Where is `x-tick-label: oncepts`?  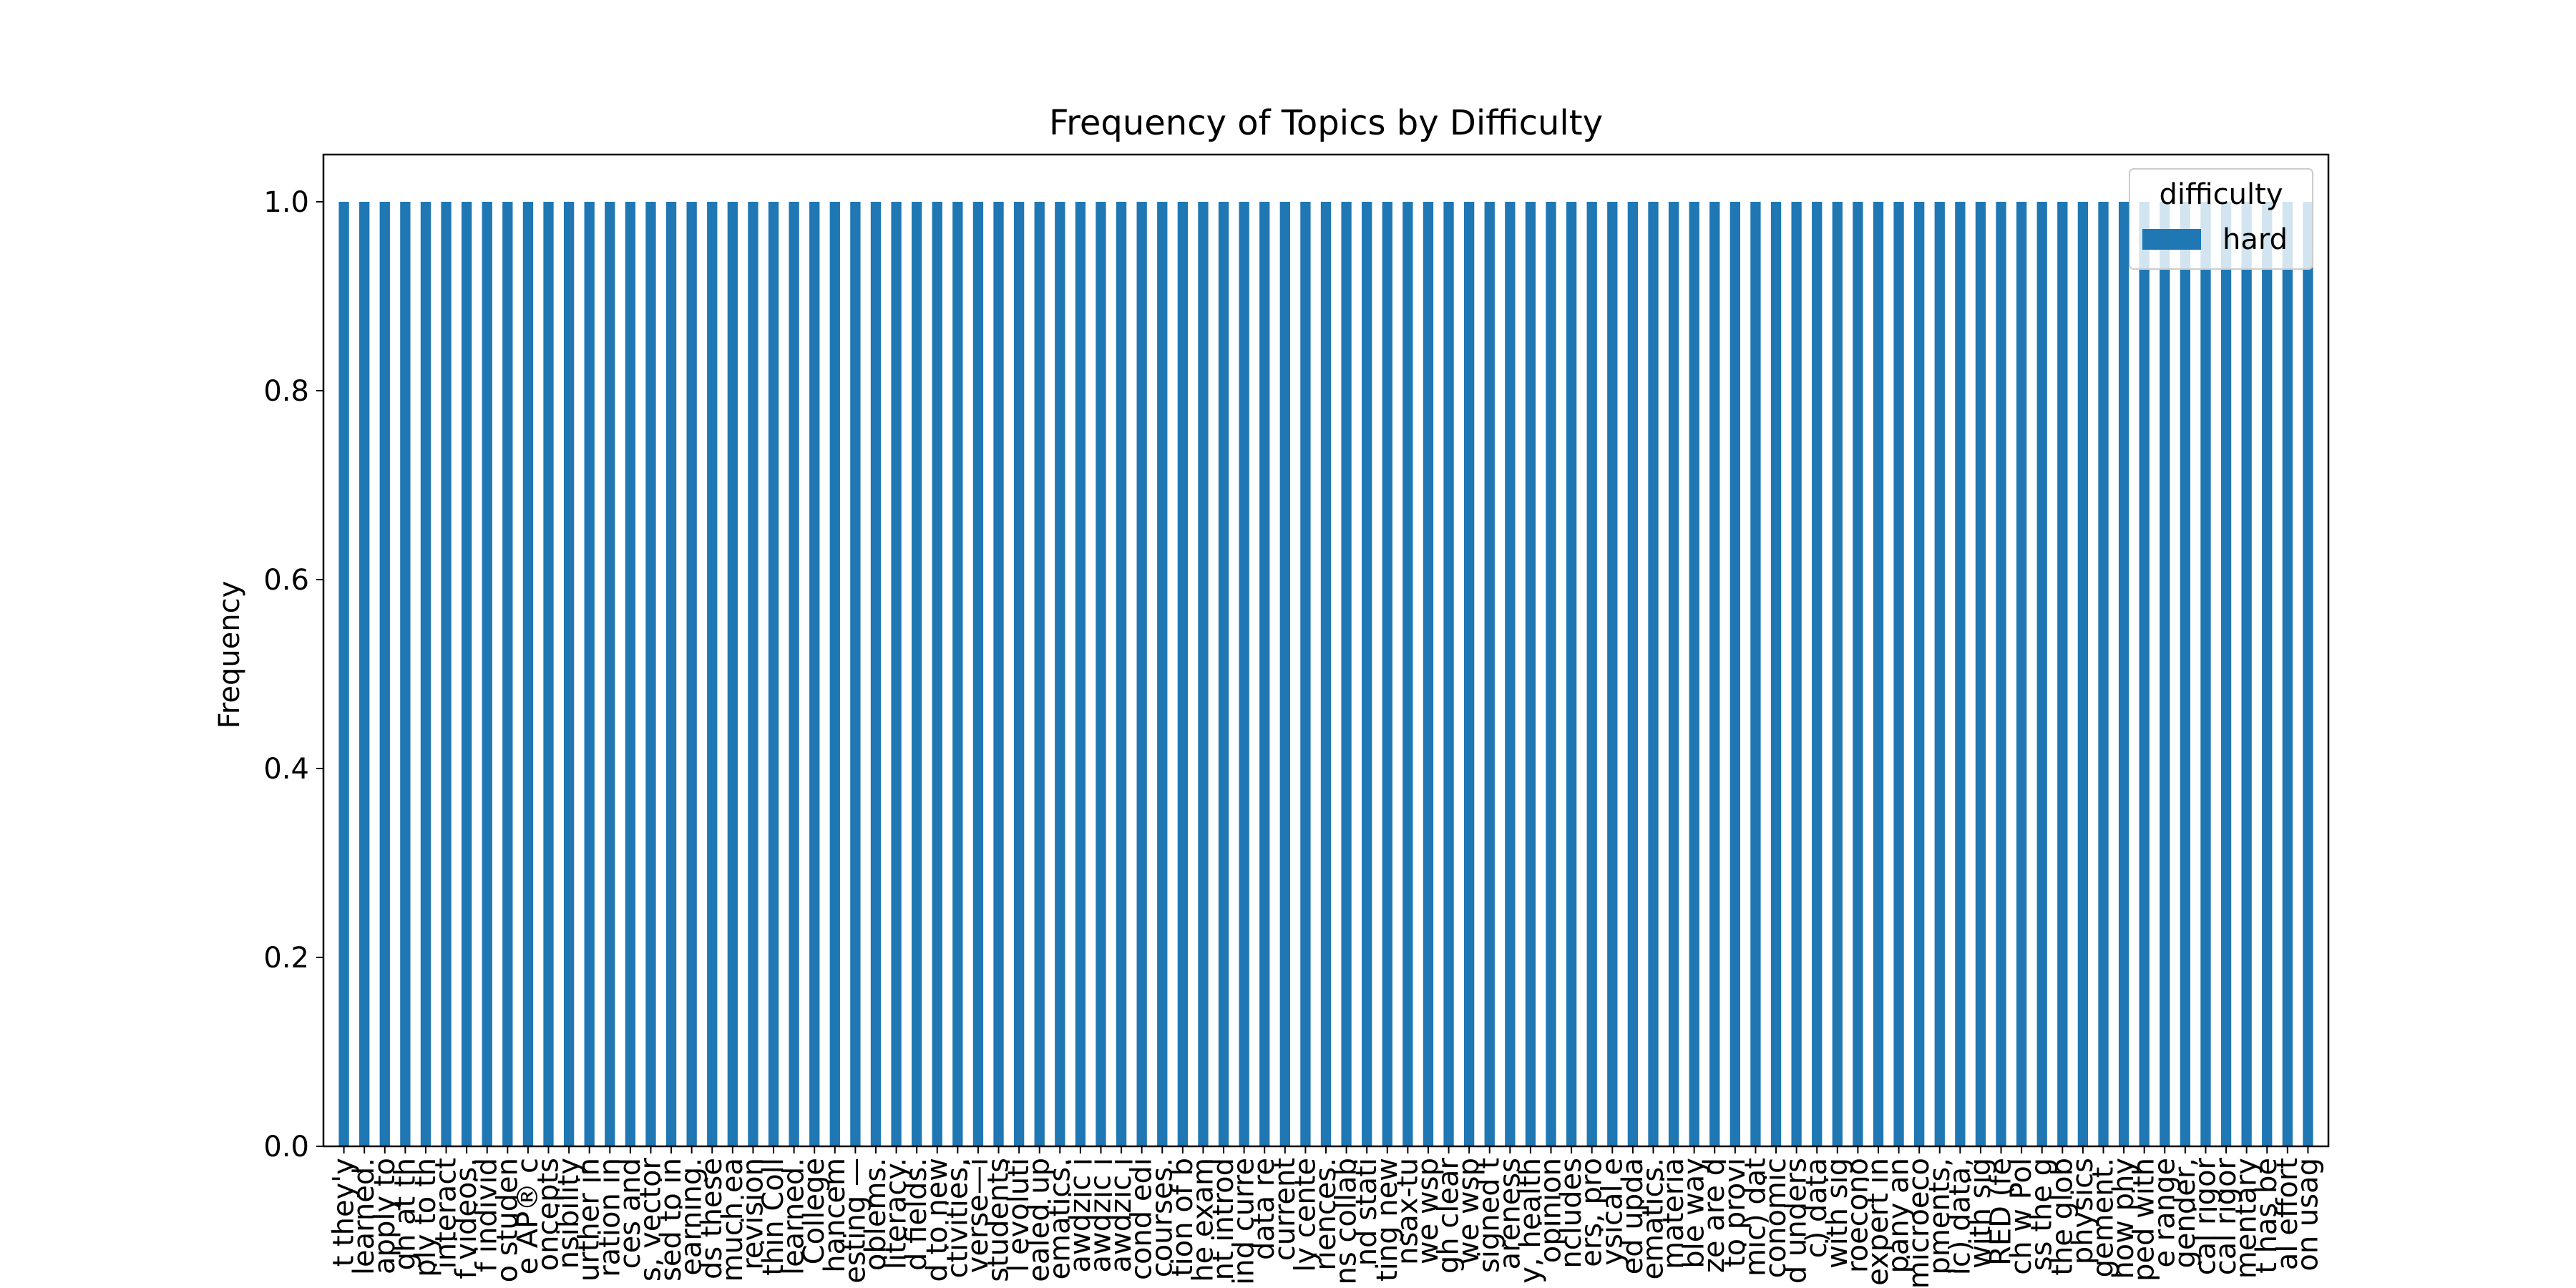 x-tick-label: oncepts is located at coordinates (548, 1214).